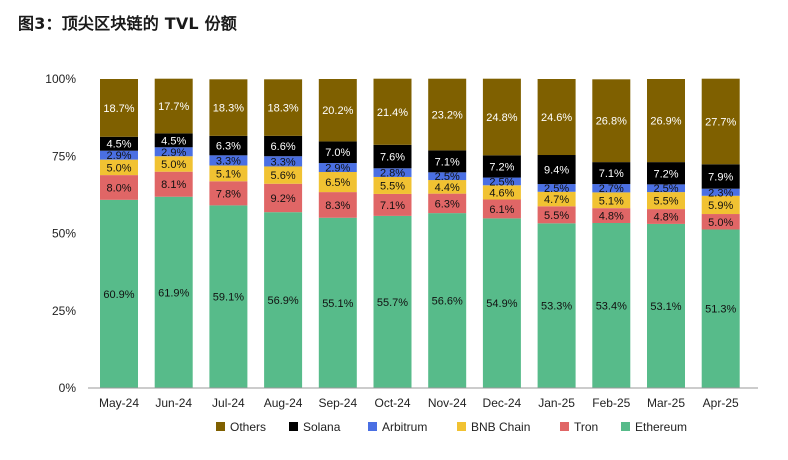 Image resolution: width=788 pixels, height=460 pixels. Describe the element at coordinates (665, 122) in the screenshot. I see `data-label-others: 26.9%` at that location.